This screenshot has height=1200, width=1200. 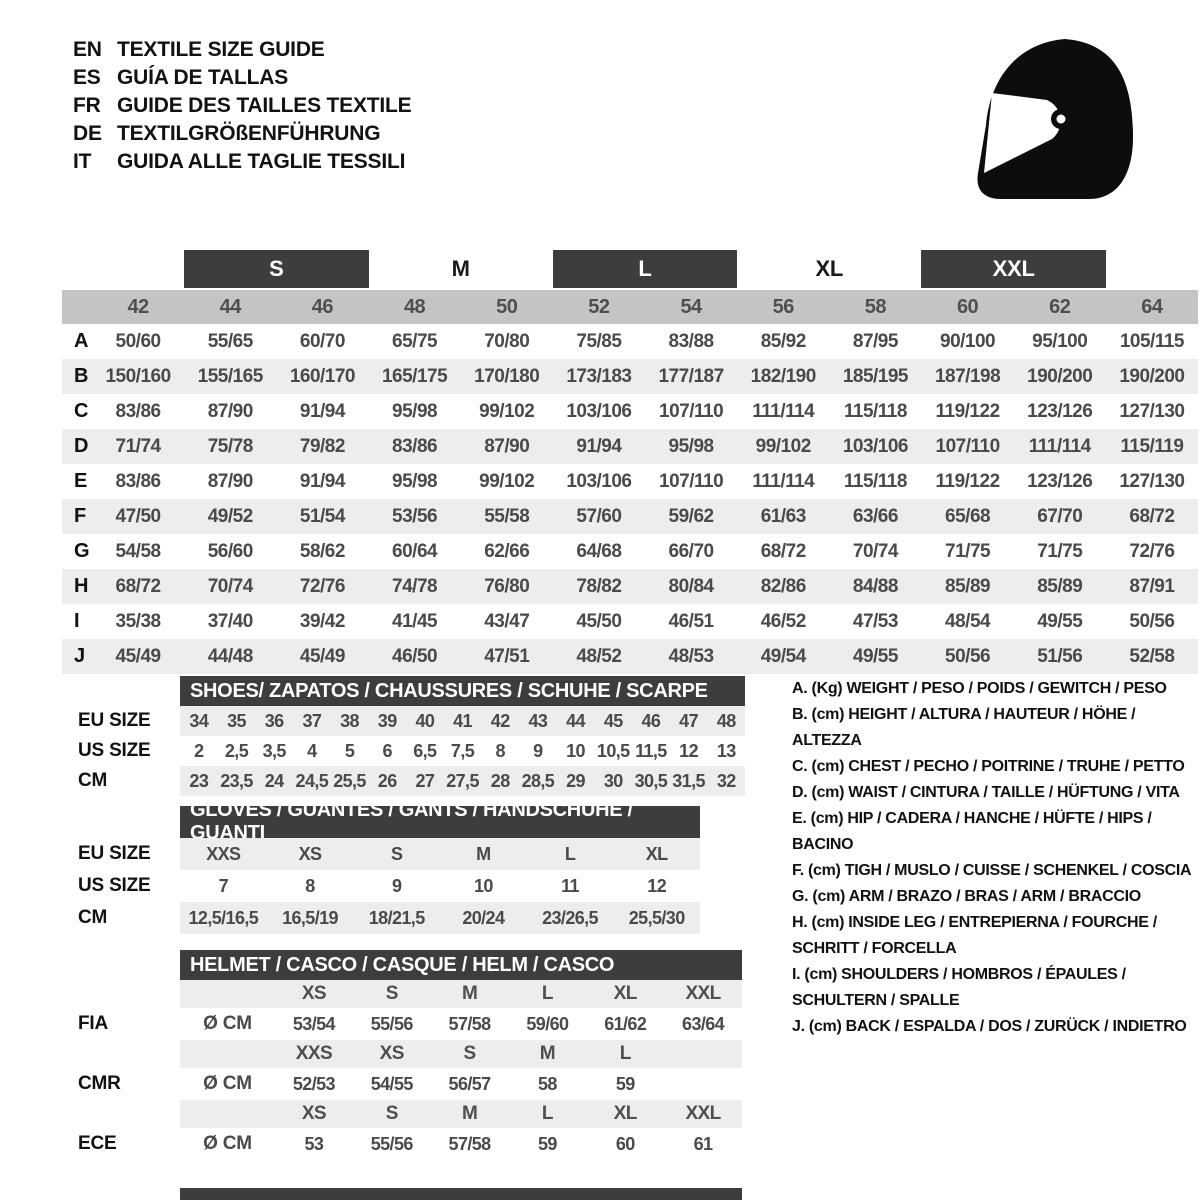 I want to click on value-cell: 115/119, so click(x=1152, y=446).